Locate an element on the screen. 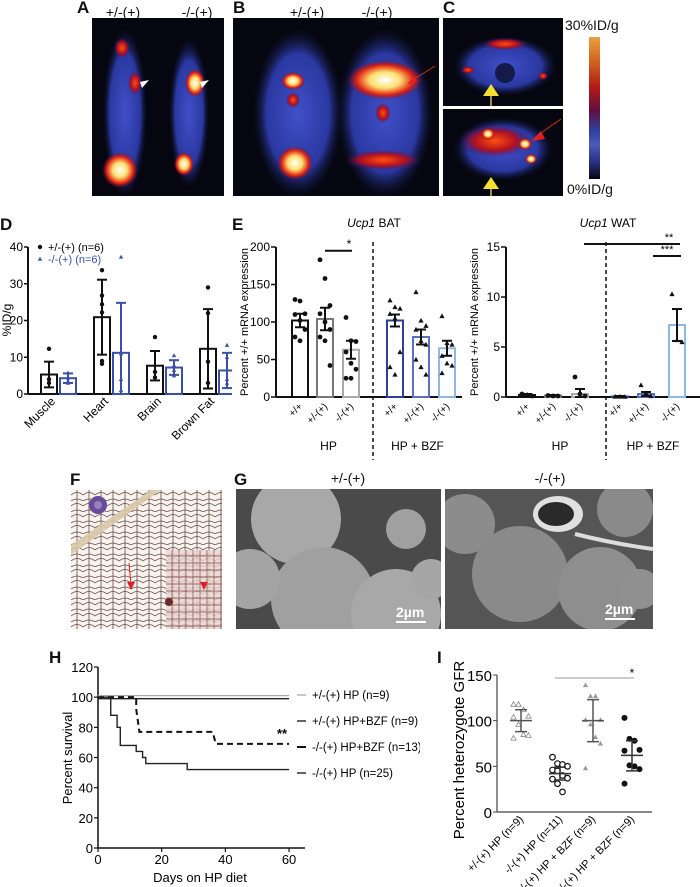  panel-a-group-label-1: +/-(+) is located at coordinates (123, 12).